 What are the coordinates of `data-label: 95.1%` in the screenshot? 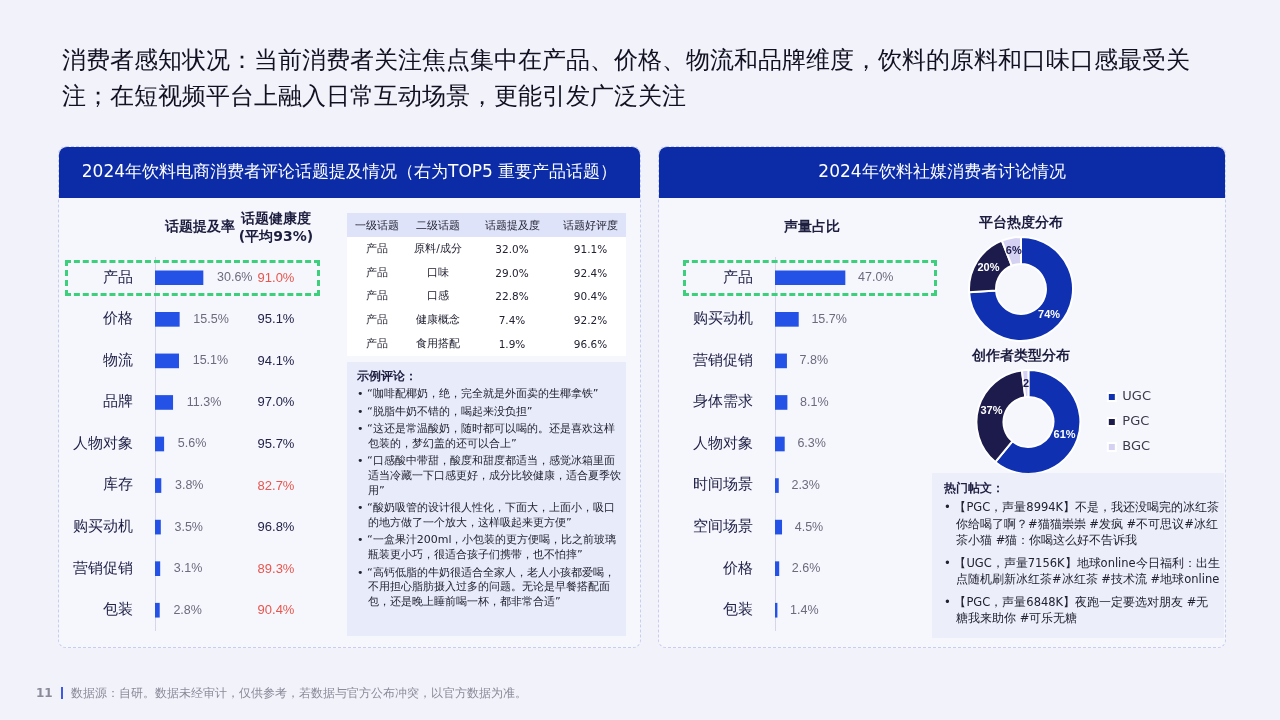 It's located at (276, 319).